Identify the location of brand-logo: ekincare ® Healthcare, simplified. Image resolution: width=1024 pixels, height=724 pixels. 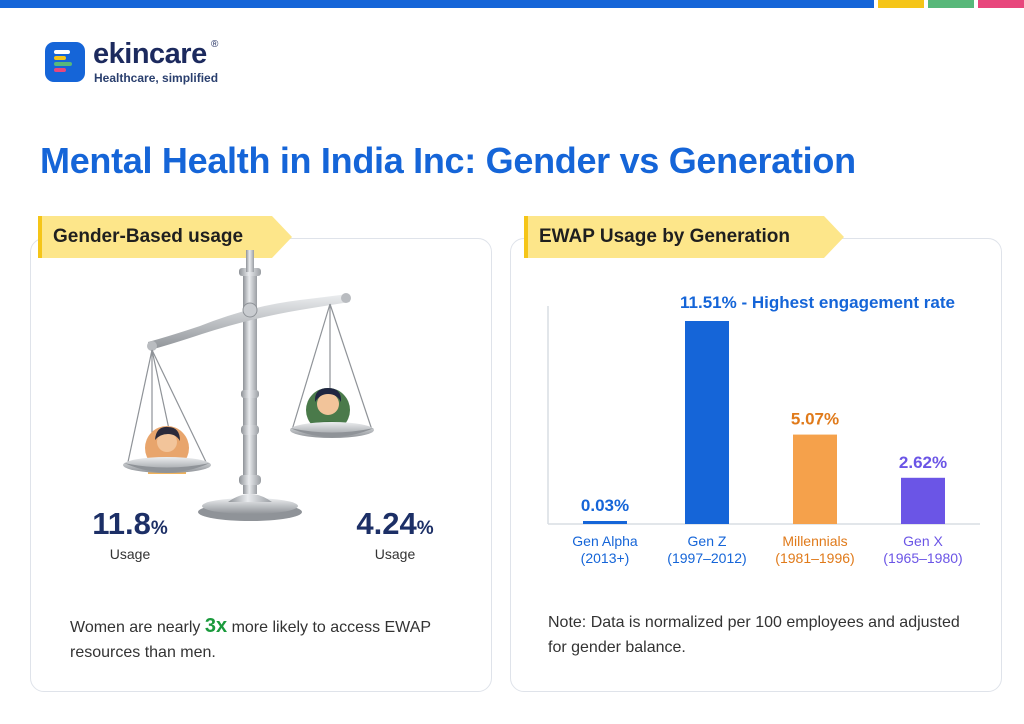
(145, 64).